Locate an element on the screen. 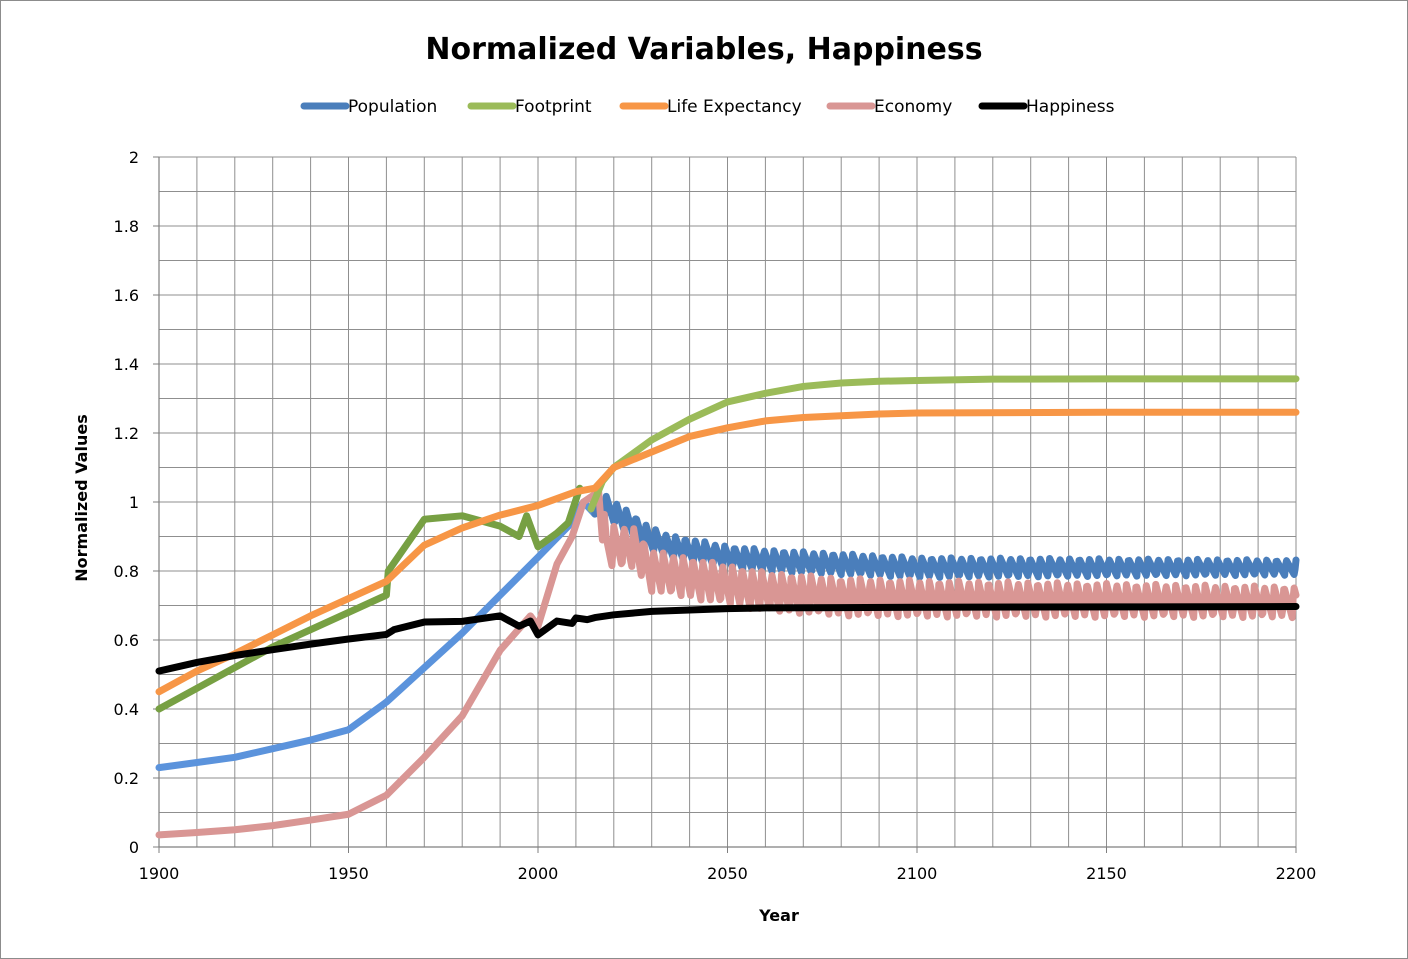  legend-item-footprint: Footprint is located at coordinates (529, 107).